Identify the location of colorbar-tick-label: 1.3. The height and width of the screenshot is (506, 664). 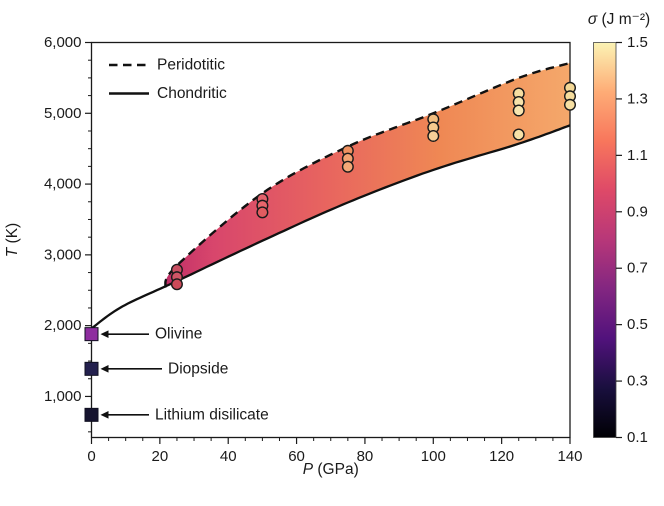
(637, 98).